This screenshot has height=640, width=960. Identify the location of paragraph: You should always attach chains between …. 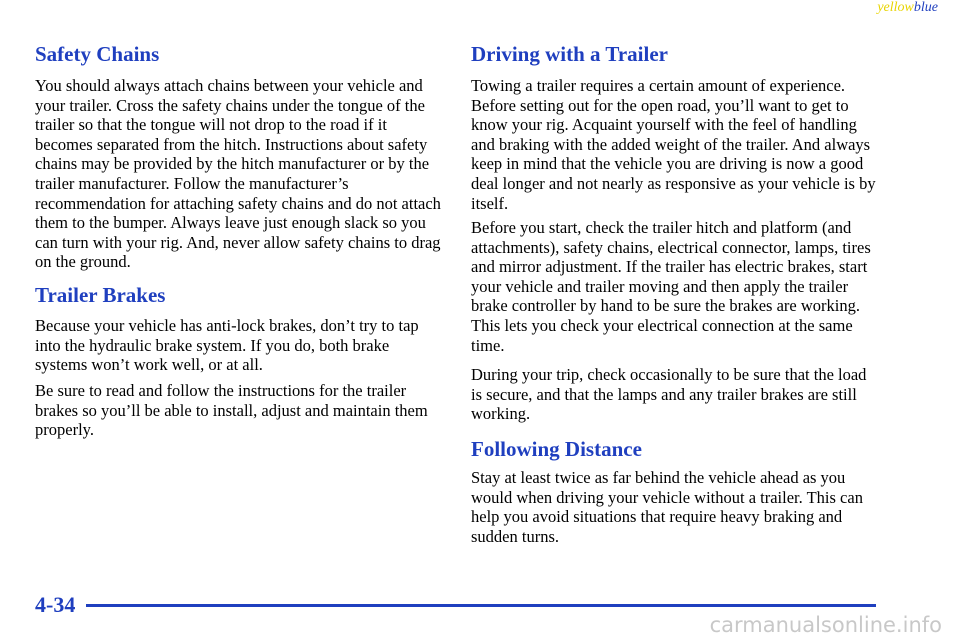
(238, 174).